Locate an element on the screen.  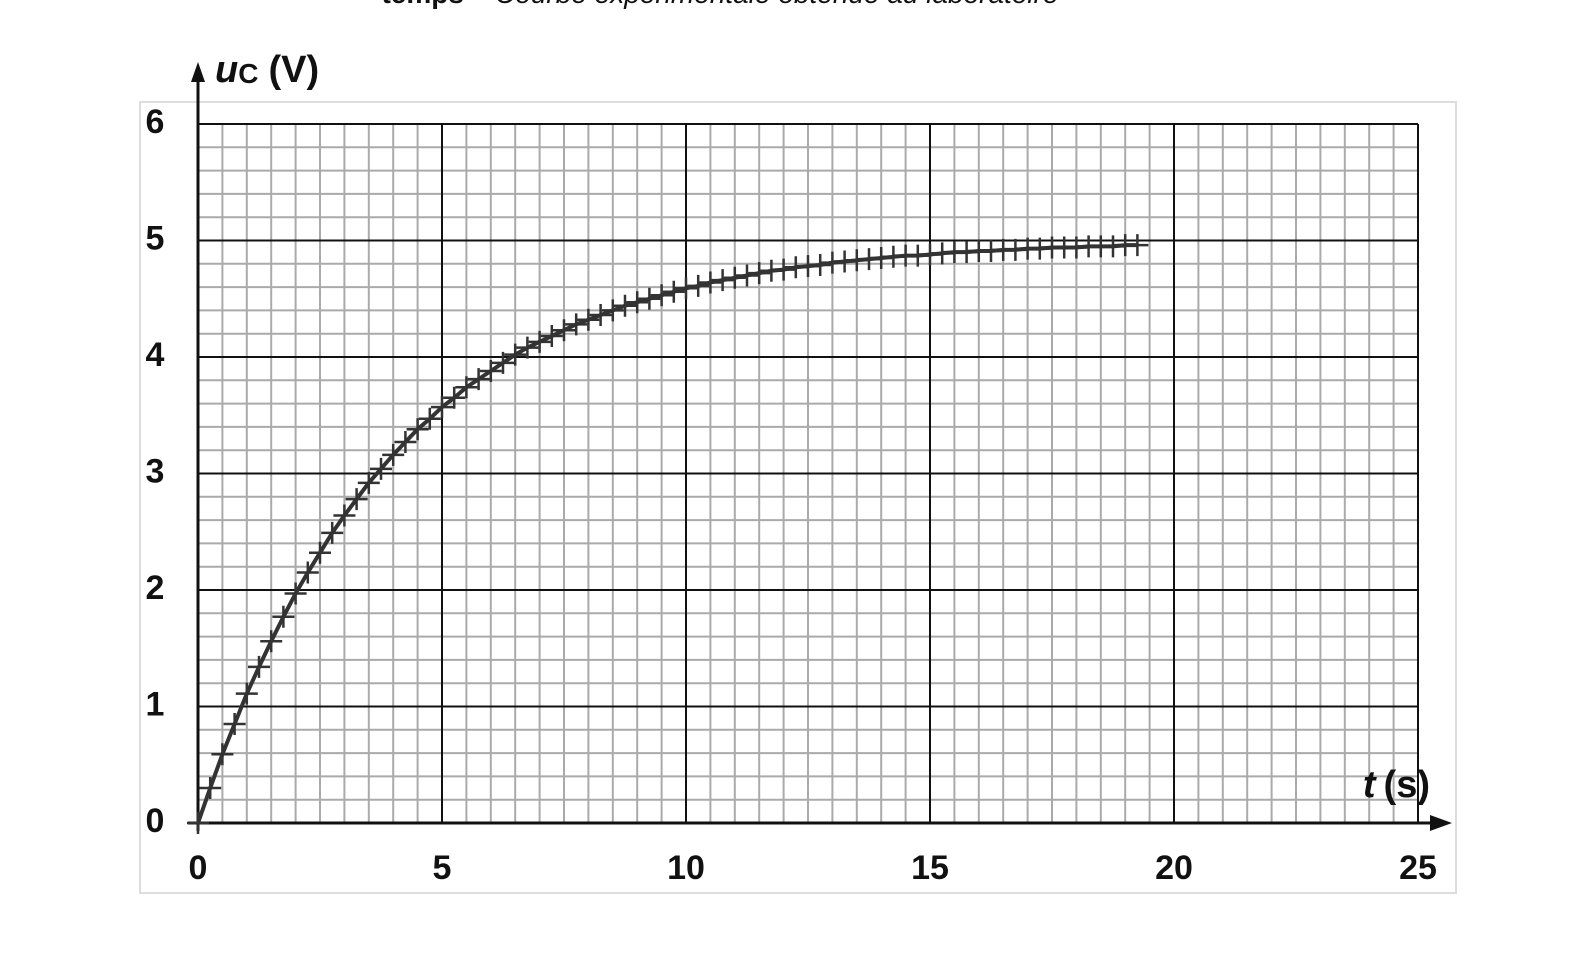
x-unit: (s) is located at coordinates (1407, 785).